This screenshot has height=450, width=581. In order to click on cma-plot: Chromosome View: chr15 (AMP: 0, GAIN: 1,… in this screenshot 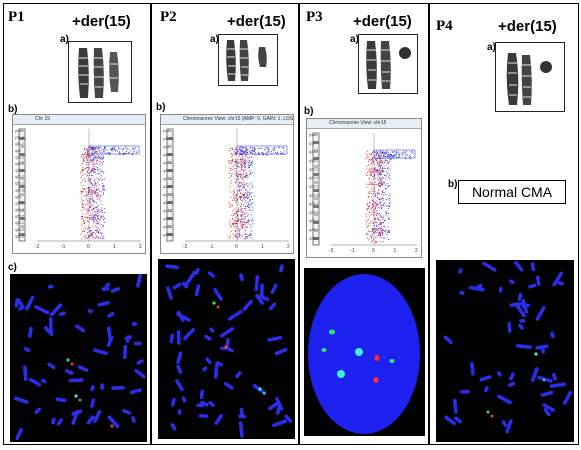, I will do `click(227, 184)`.